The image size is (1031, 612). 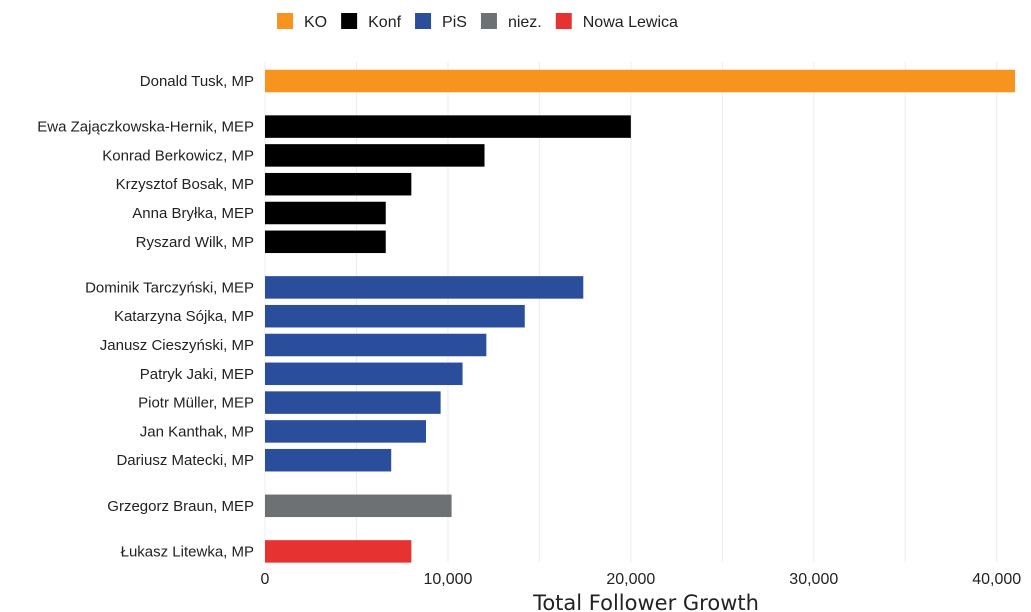 What do you see at coordinates (178, 155) in the screenshot?
I see `category-label: Konrad Berkowicz, MP` at bounding box center [178, 155].